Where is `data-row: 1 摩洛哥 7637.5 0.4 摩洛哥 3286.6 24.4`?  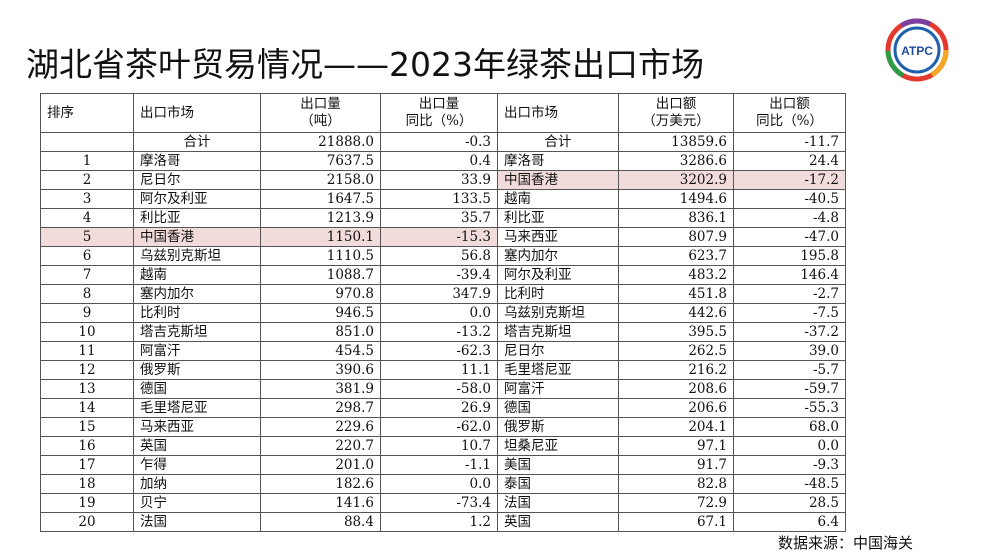 data-row: 1 摩洛哥 7637.5 0.4 摩洛哥 3286.6 24.4 is located at coordinates (443, 161).